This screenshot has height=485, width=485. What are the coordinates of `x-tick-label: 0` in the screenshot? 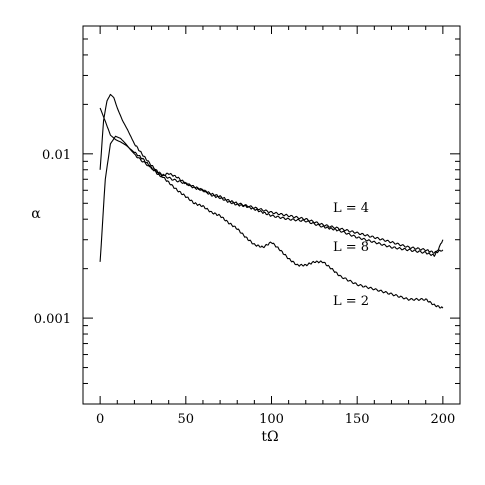 It's located at (100, 419).